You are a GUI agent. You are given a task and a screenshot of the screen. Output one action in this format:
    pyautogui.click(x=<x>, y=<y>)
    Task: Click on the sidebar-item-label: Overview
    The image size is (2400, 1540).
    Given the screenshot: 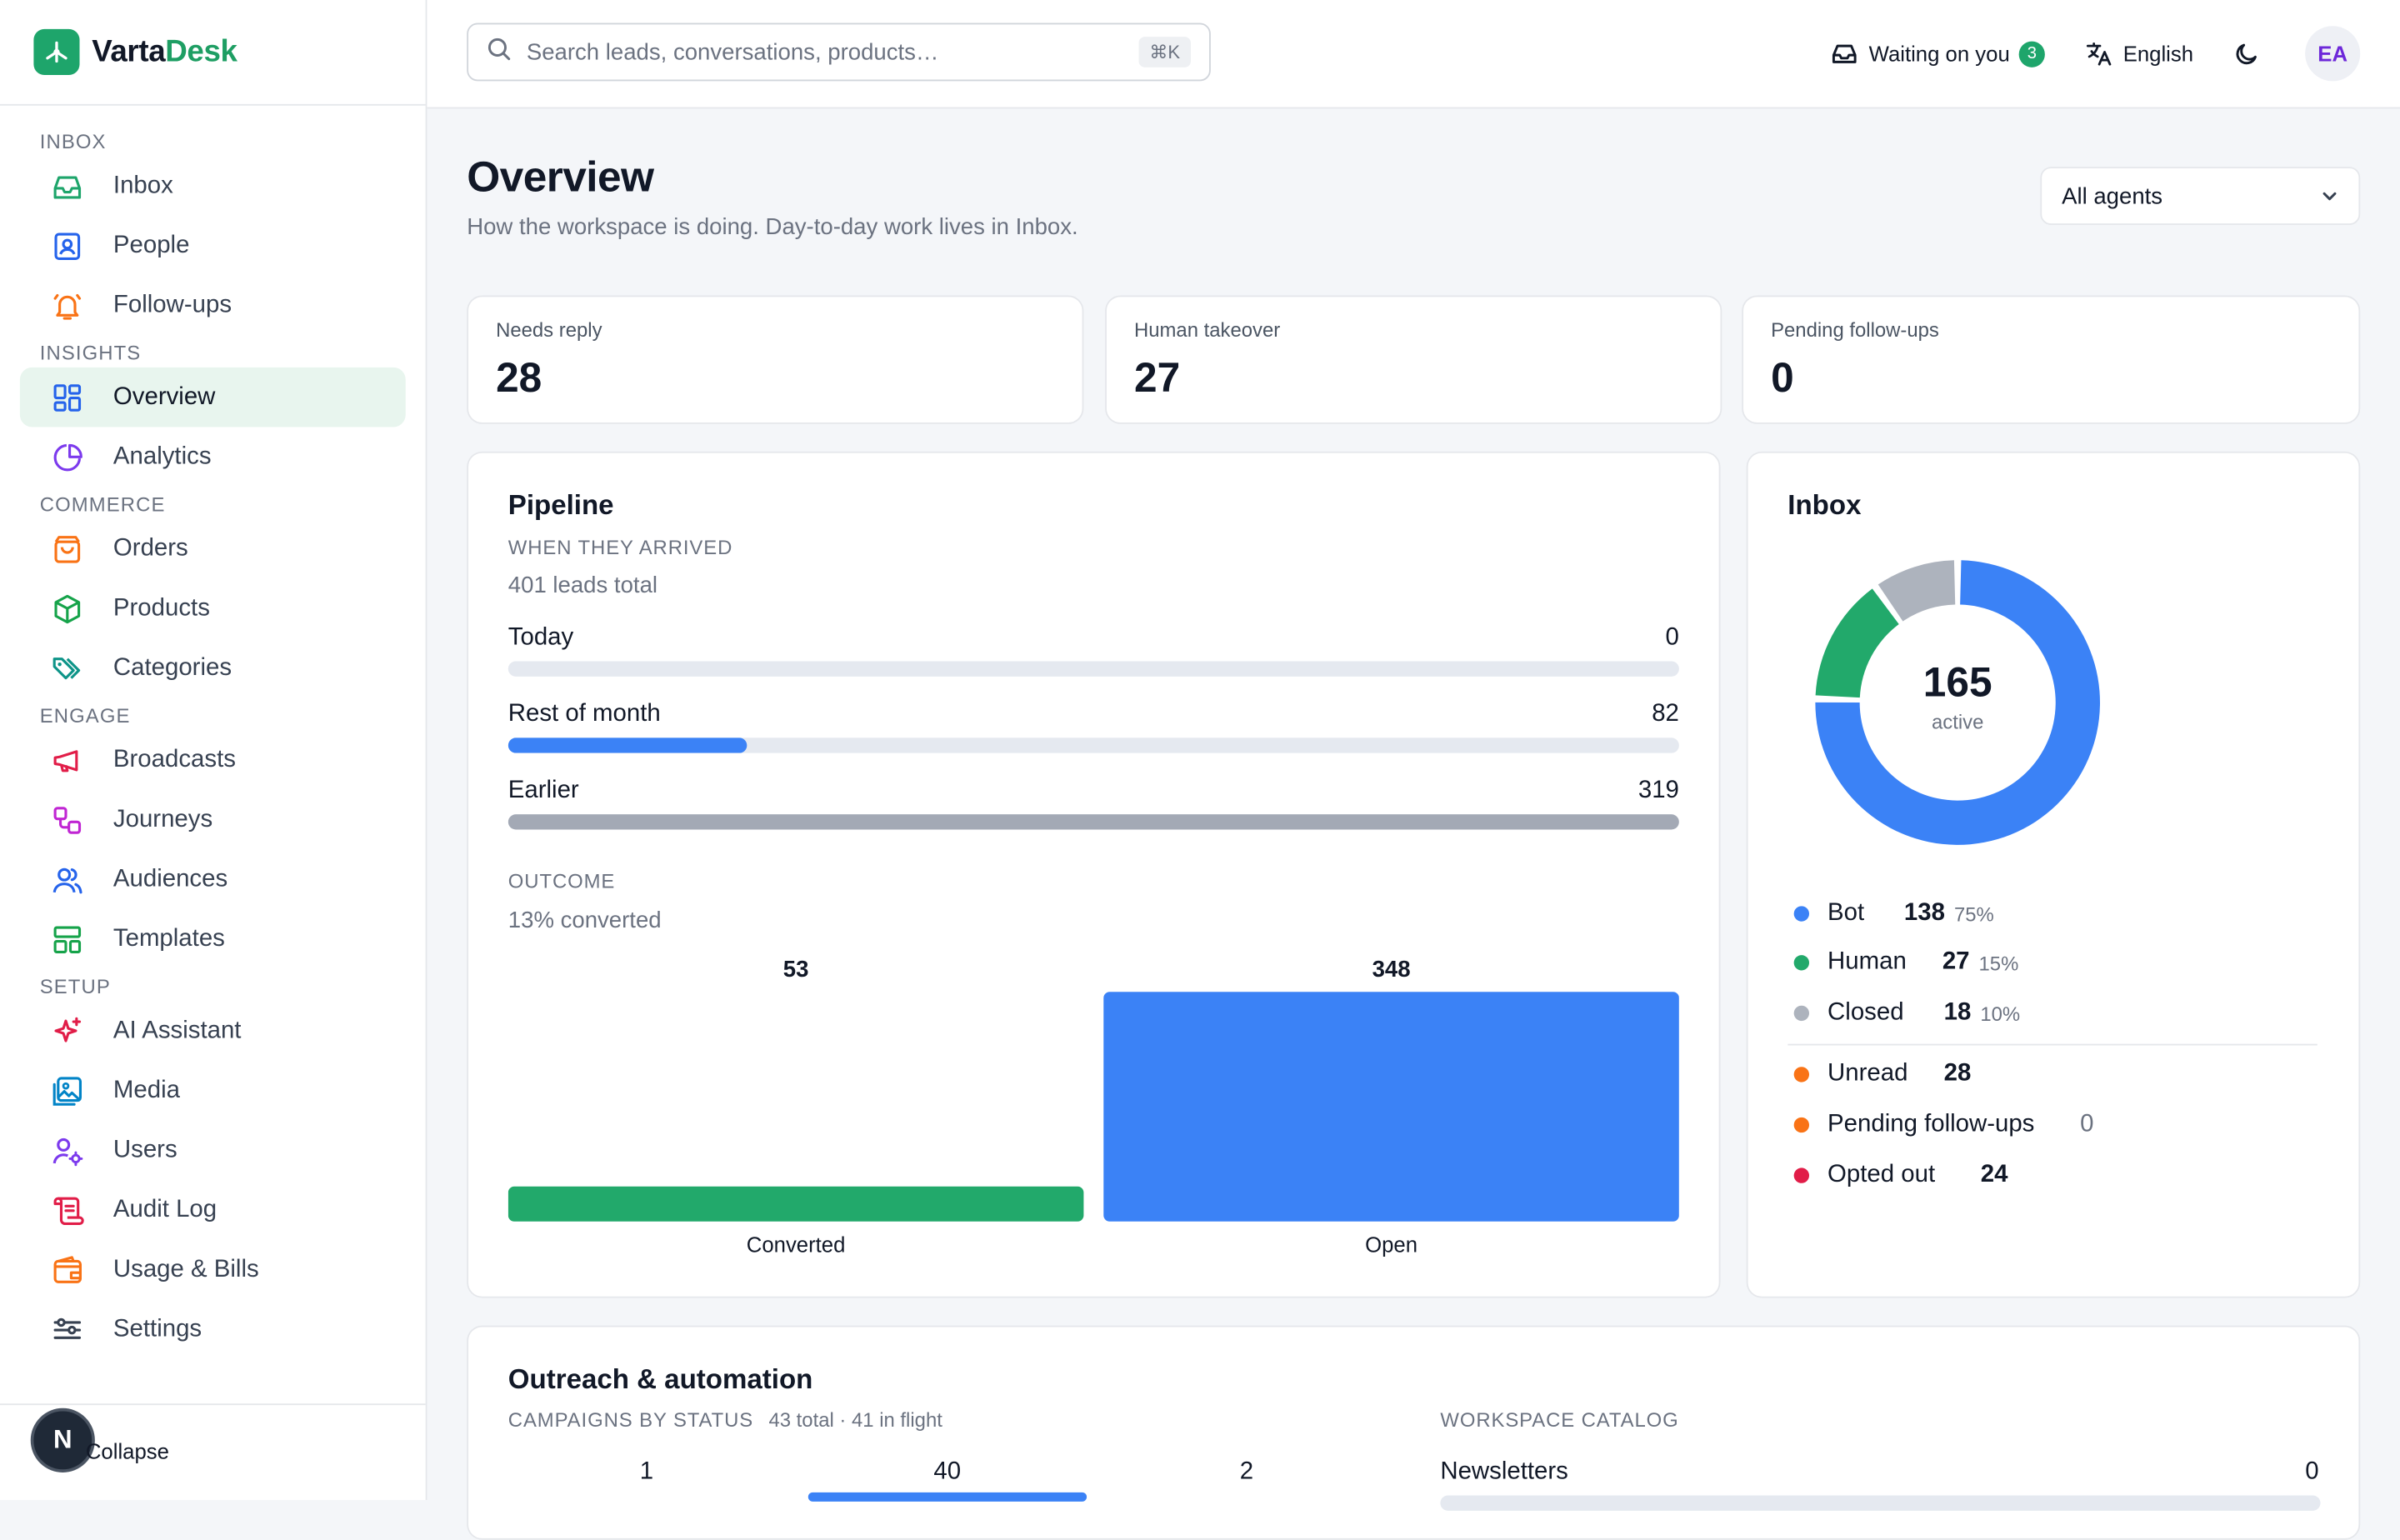 What is the action you would take?
    pyautogui.click(x=164, y=396)
    